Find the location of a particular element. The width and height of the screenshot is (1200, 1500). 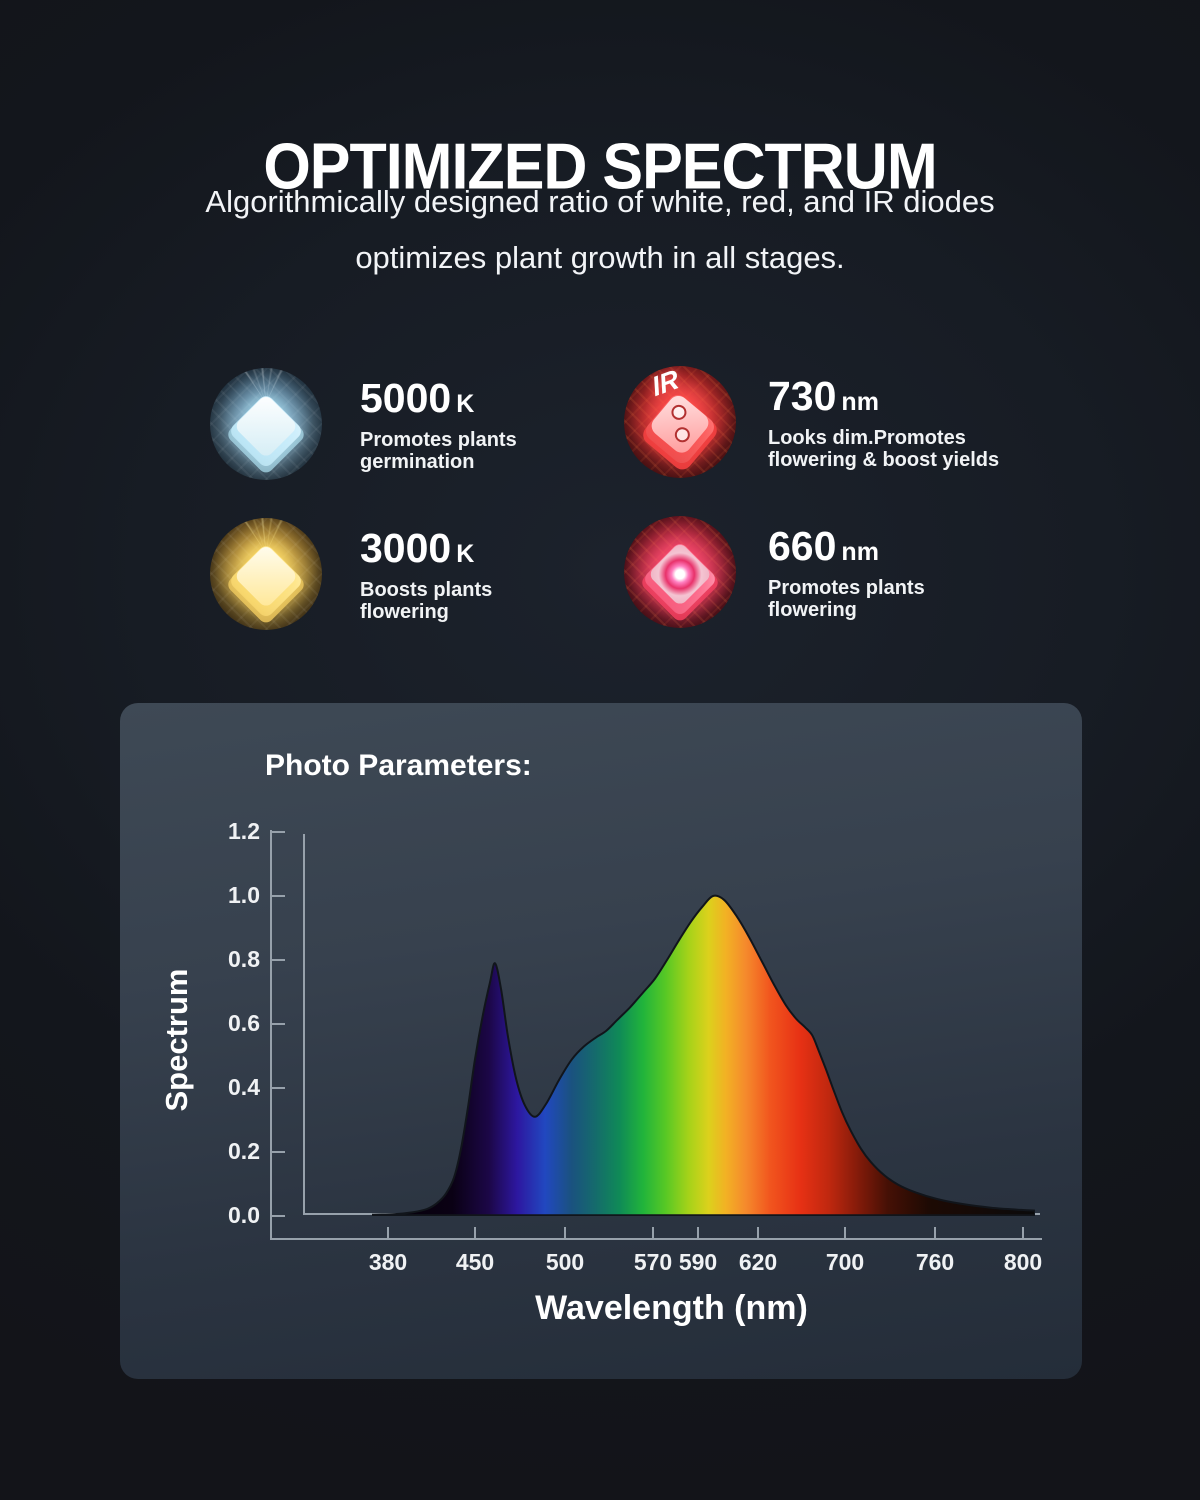

feature-660nm-description: Promotes plants flowering is located at coordinates (846, 599).